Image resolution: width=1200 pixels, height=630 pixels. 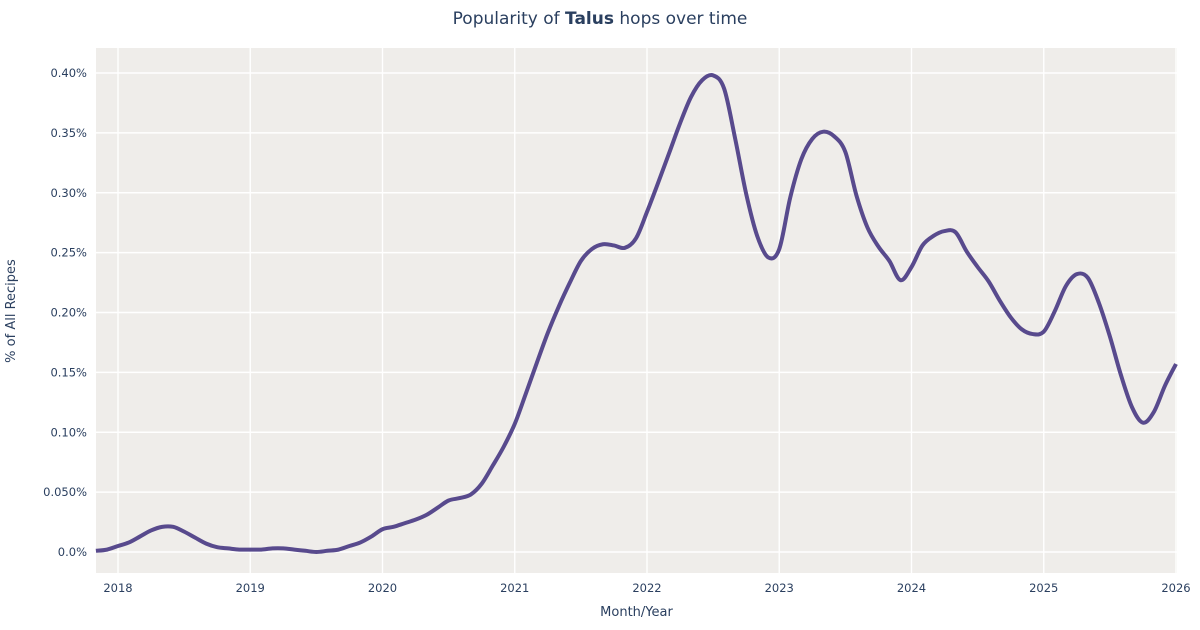 I want to click on y-tick-label: 0.40%, so click(x=68, y=73).